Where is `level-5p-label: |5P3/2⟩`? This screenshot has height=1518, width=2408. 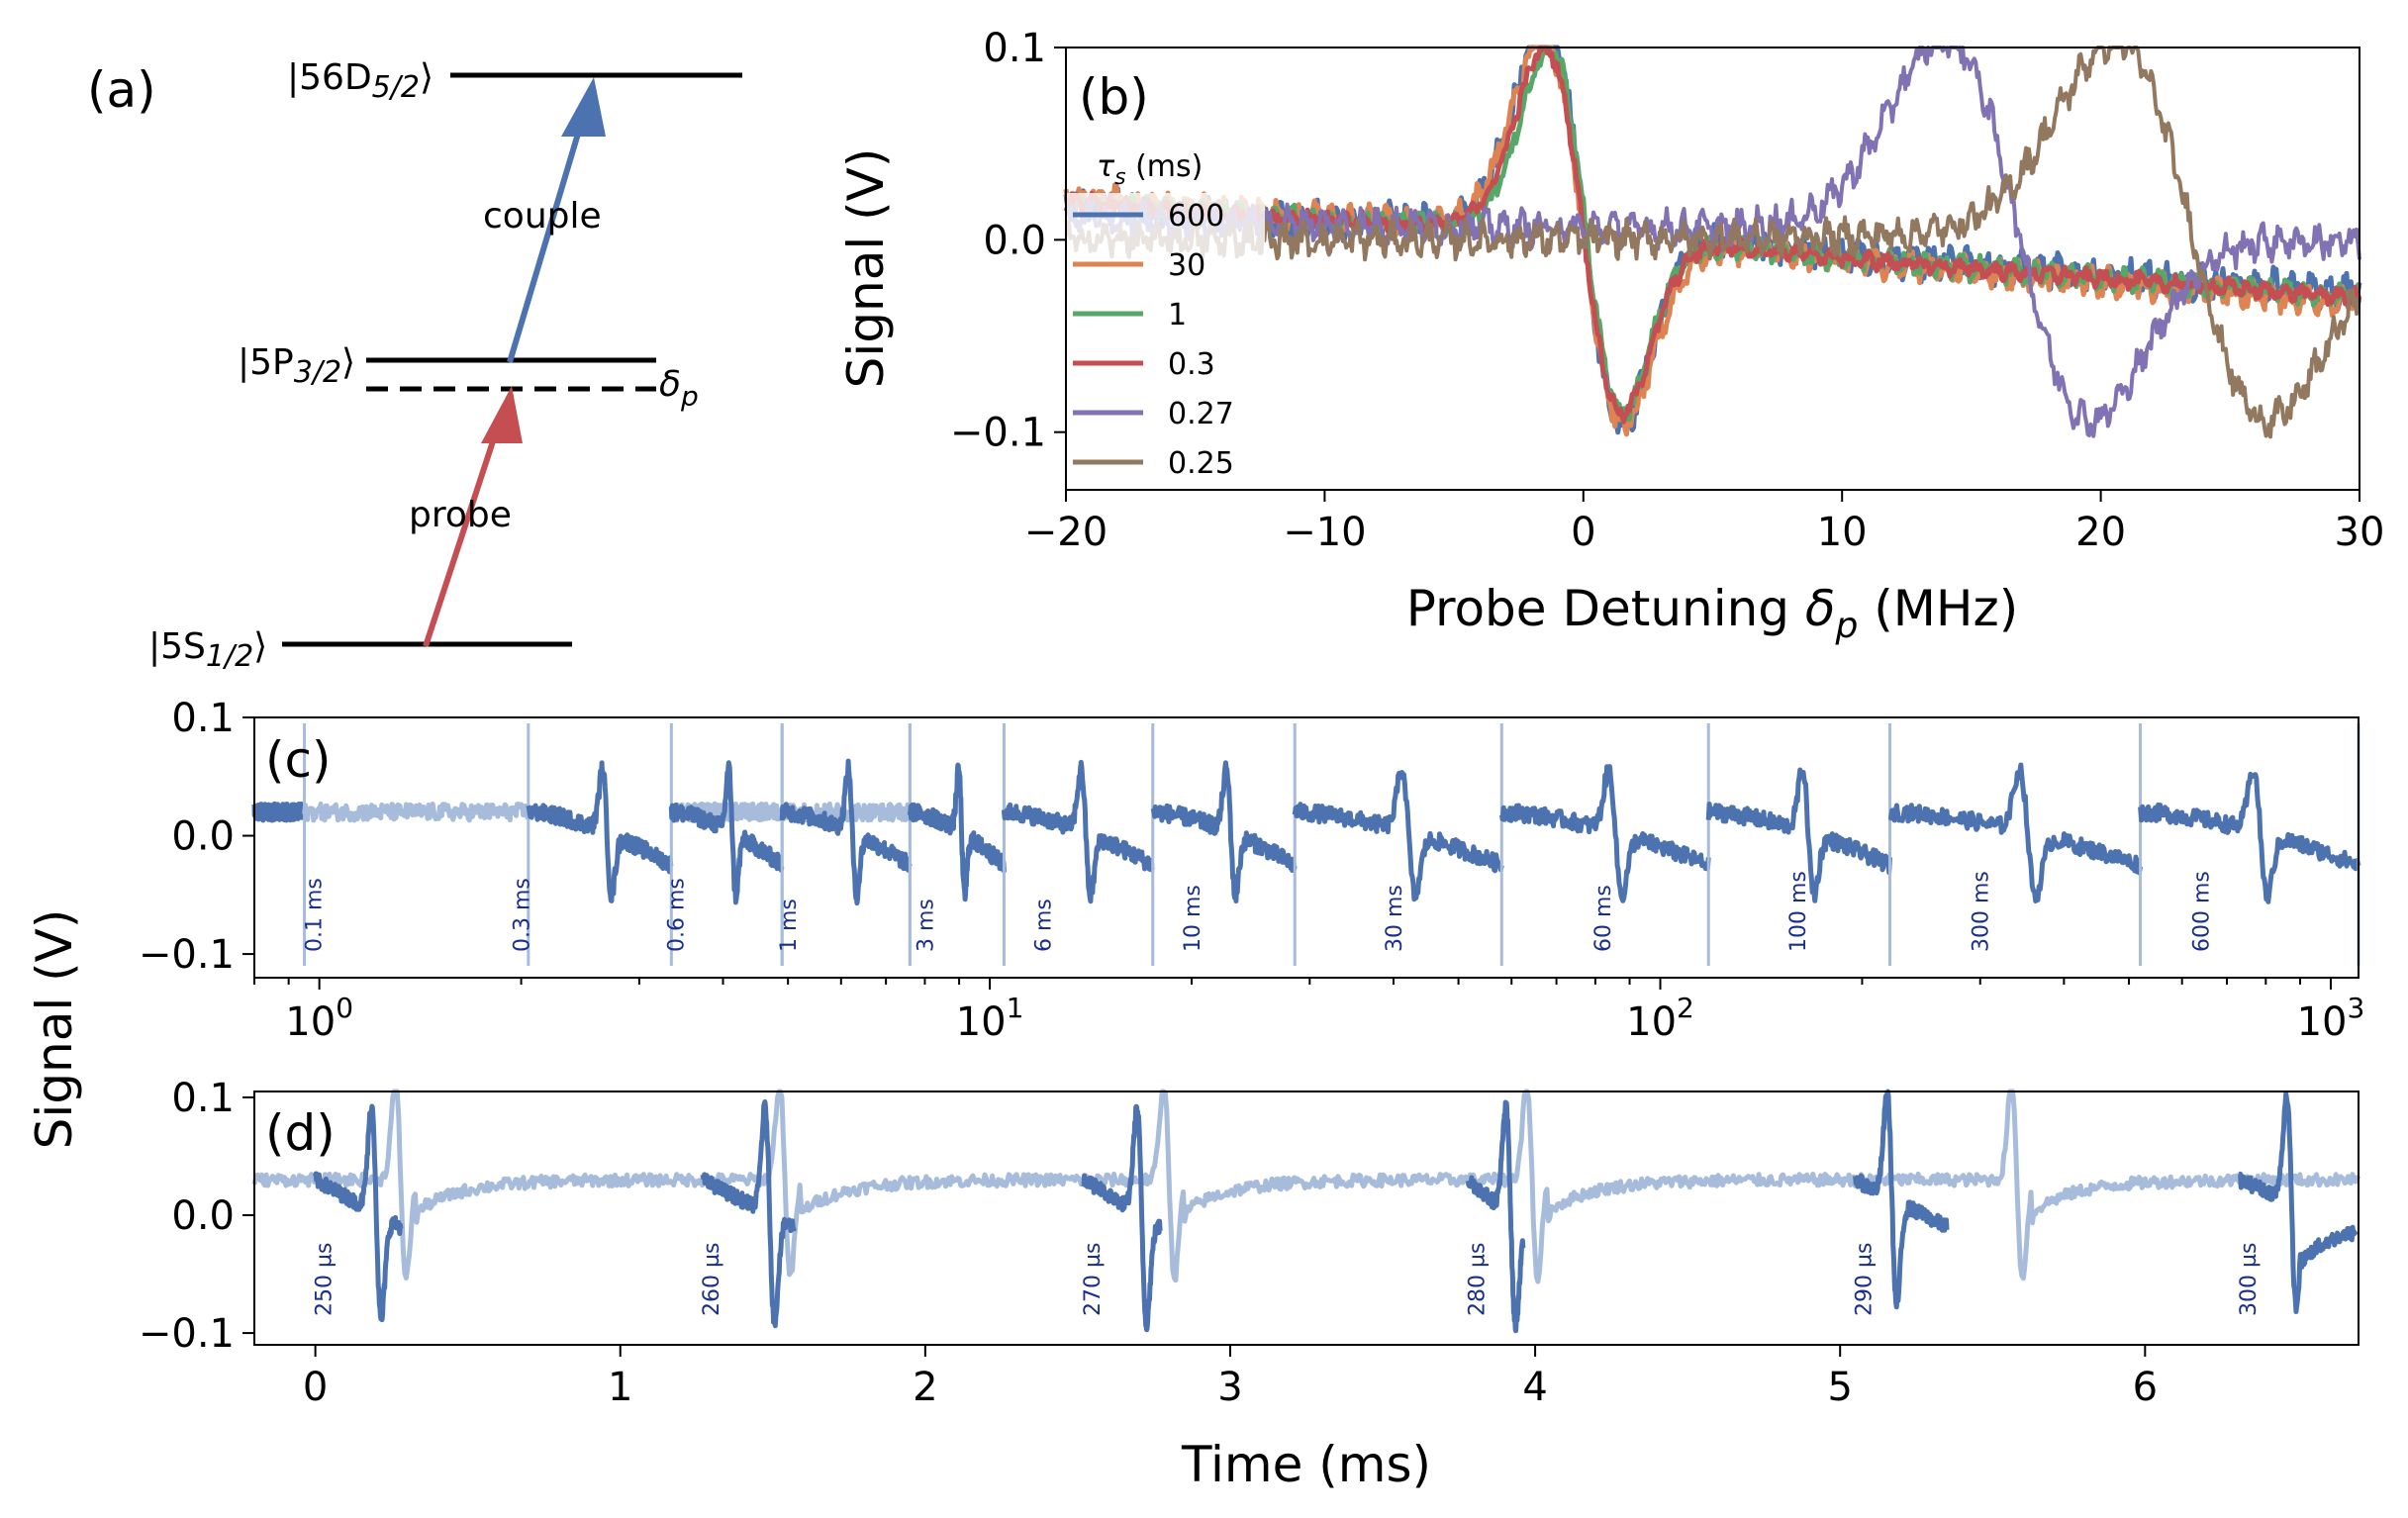 level-5p-label: |5P3/2⟩ is located at coordinates (296, 366).